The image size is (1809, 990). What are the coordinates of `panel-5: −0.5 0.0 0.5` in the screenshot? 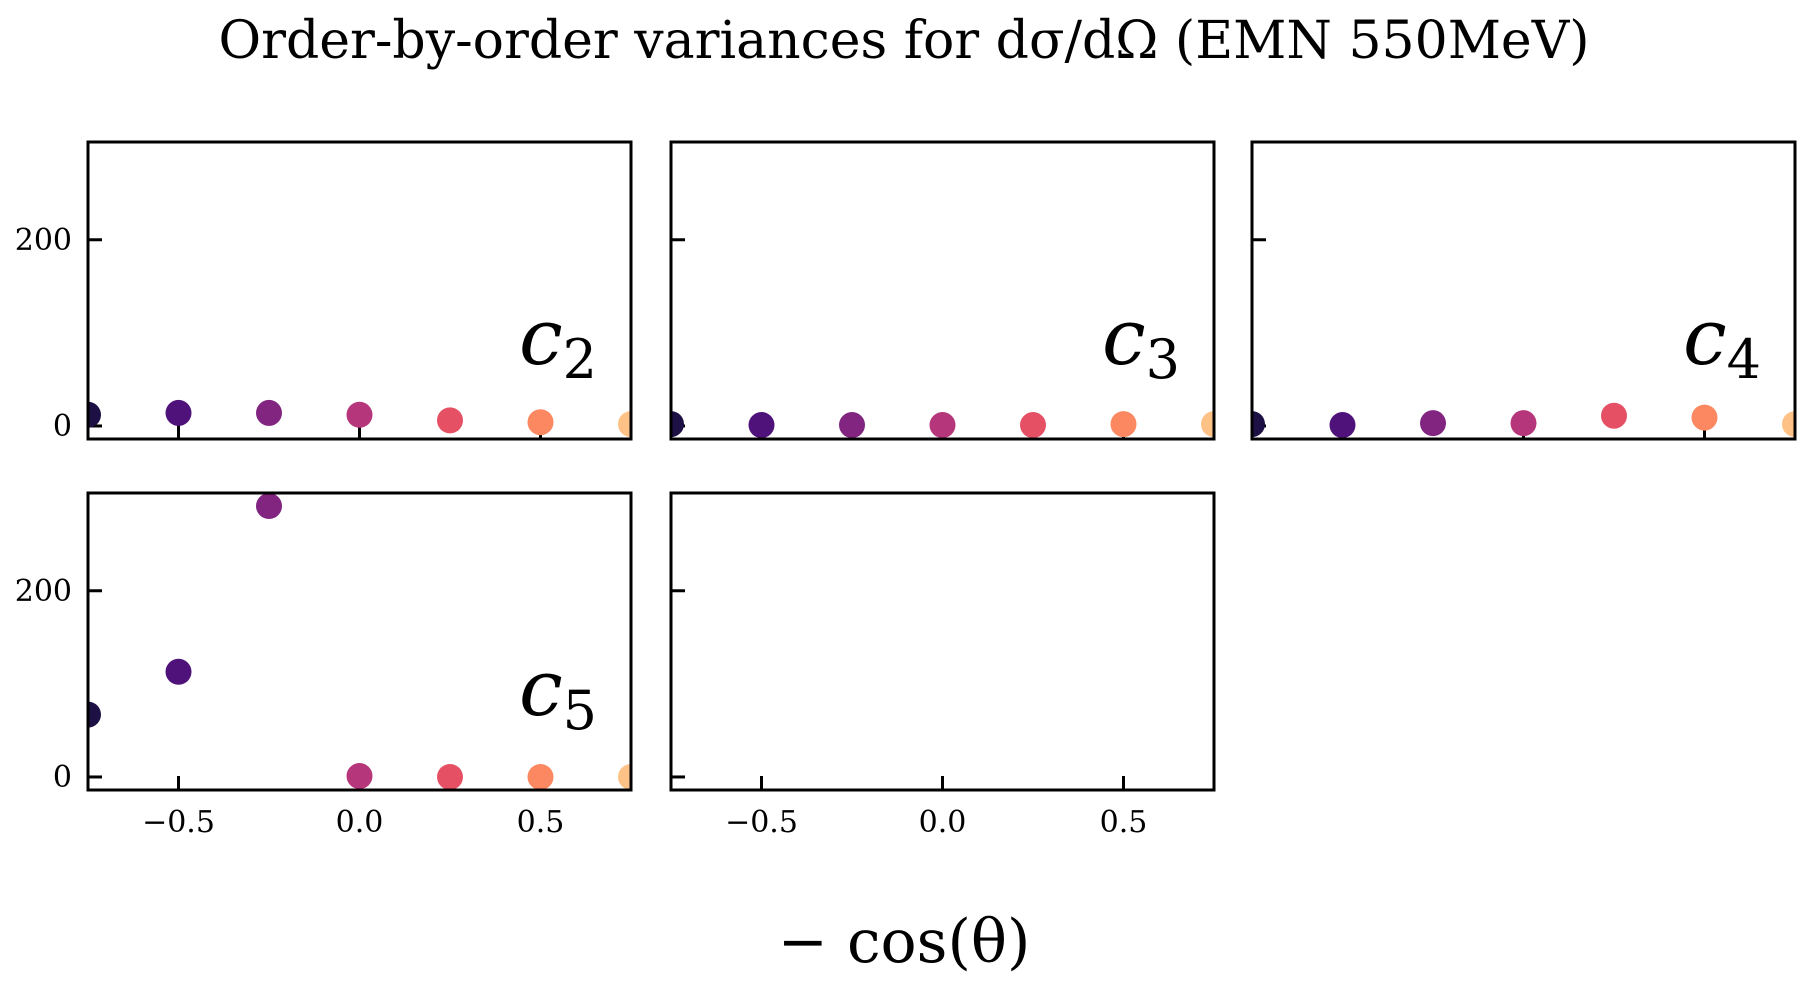 It's located at (942, 665).